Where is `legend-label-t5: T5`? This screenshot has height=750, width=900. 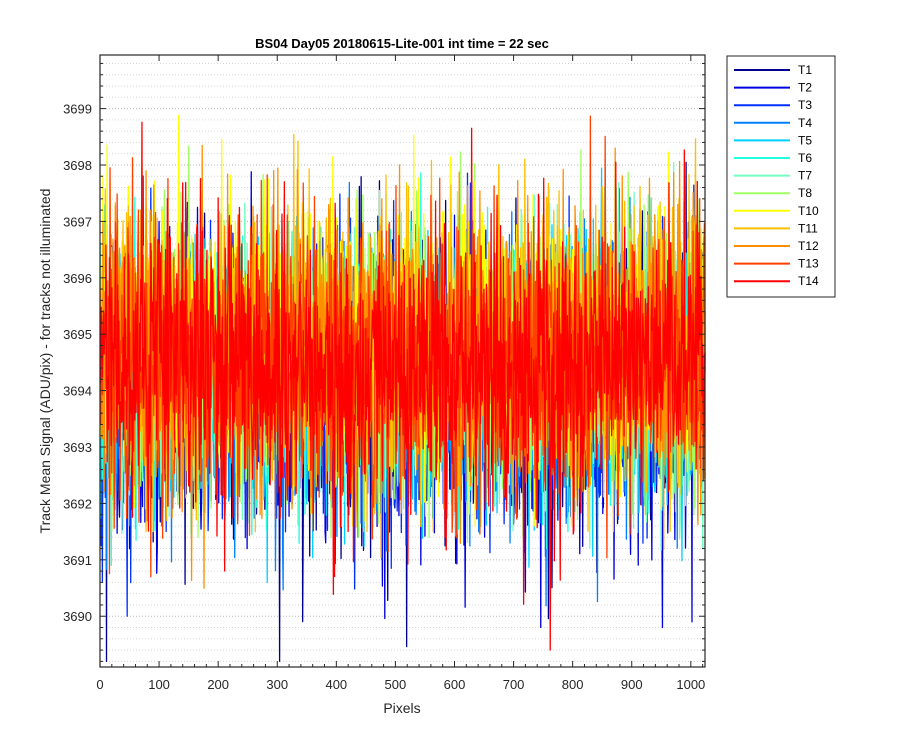 legend-label-t5: T5 is located at coordinates (805, 140).